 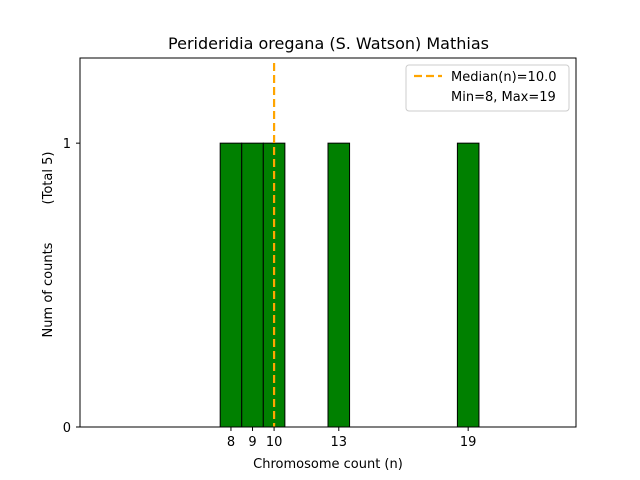 I want to click on legend-box, so click(x=487, y=88).